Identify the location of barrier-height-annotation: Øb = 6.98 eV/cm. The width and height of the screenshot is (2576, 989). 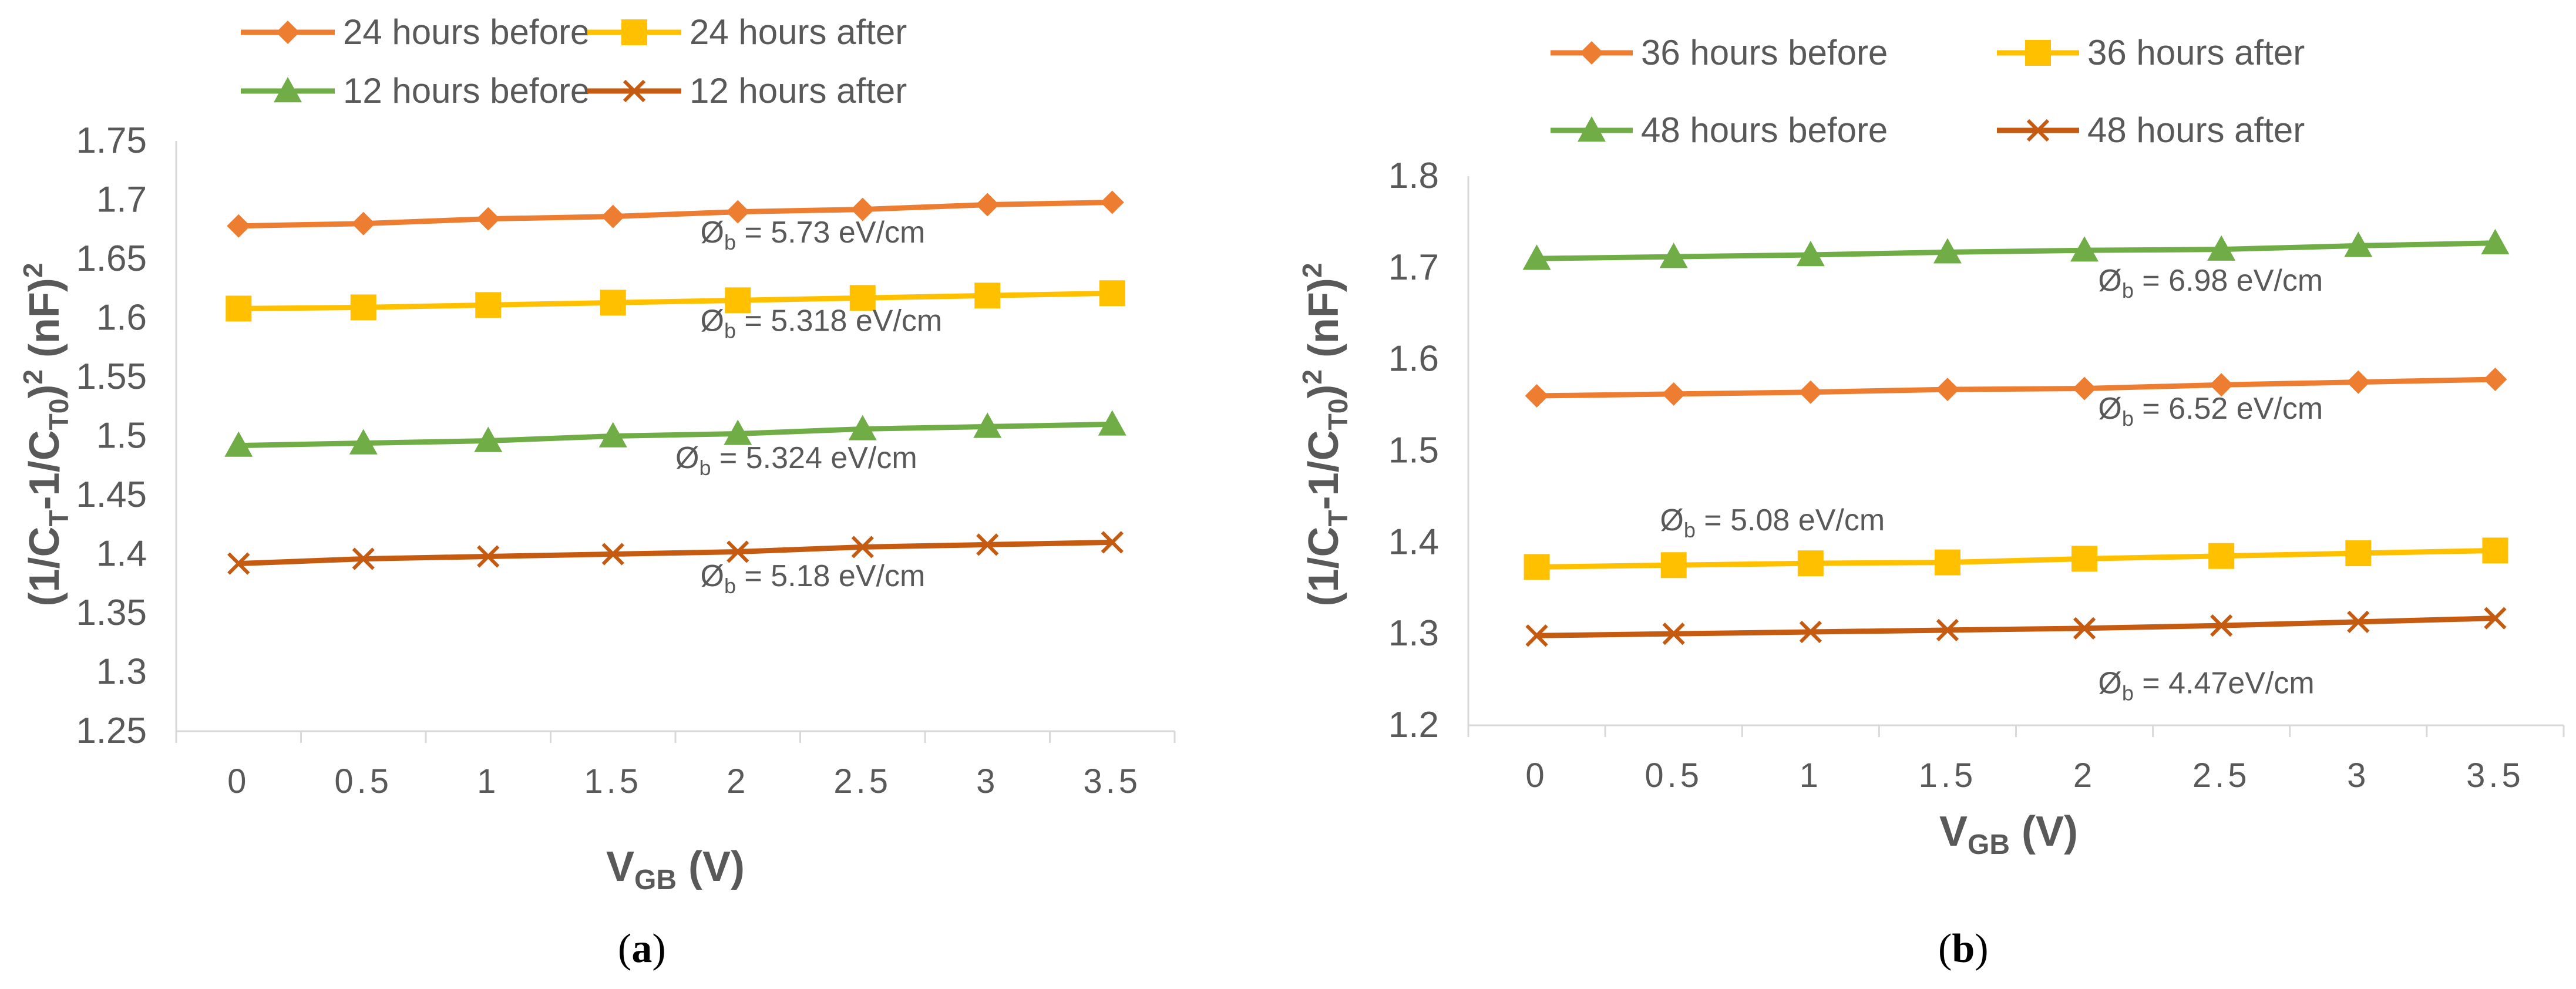
(2210, 283).